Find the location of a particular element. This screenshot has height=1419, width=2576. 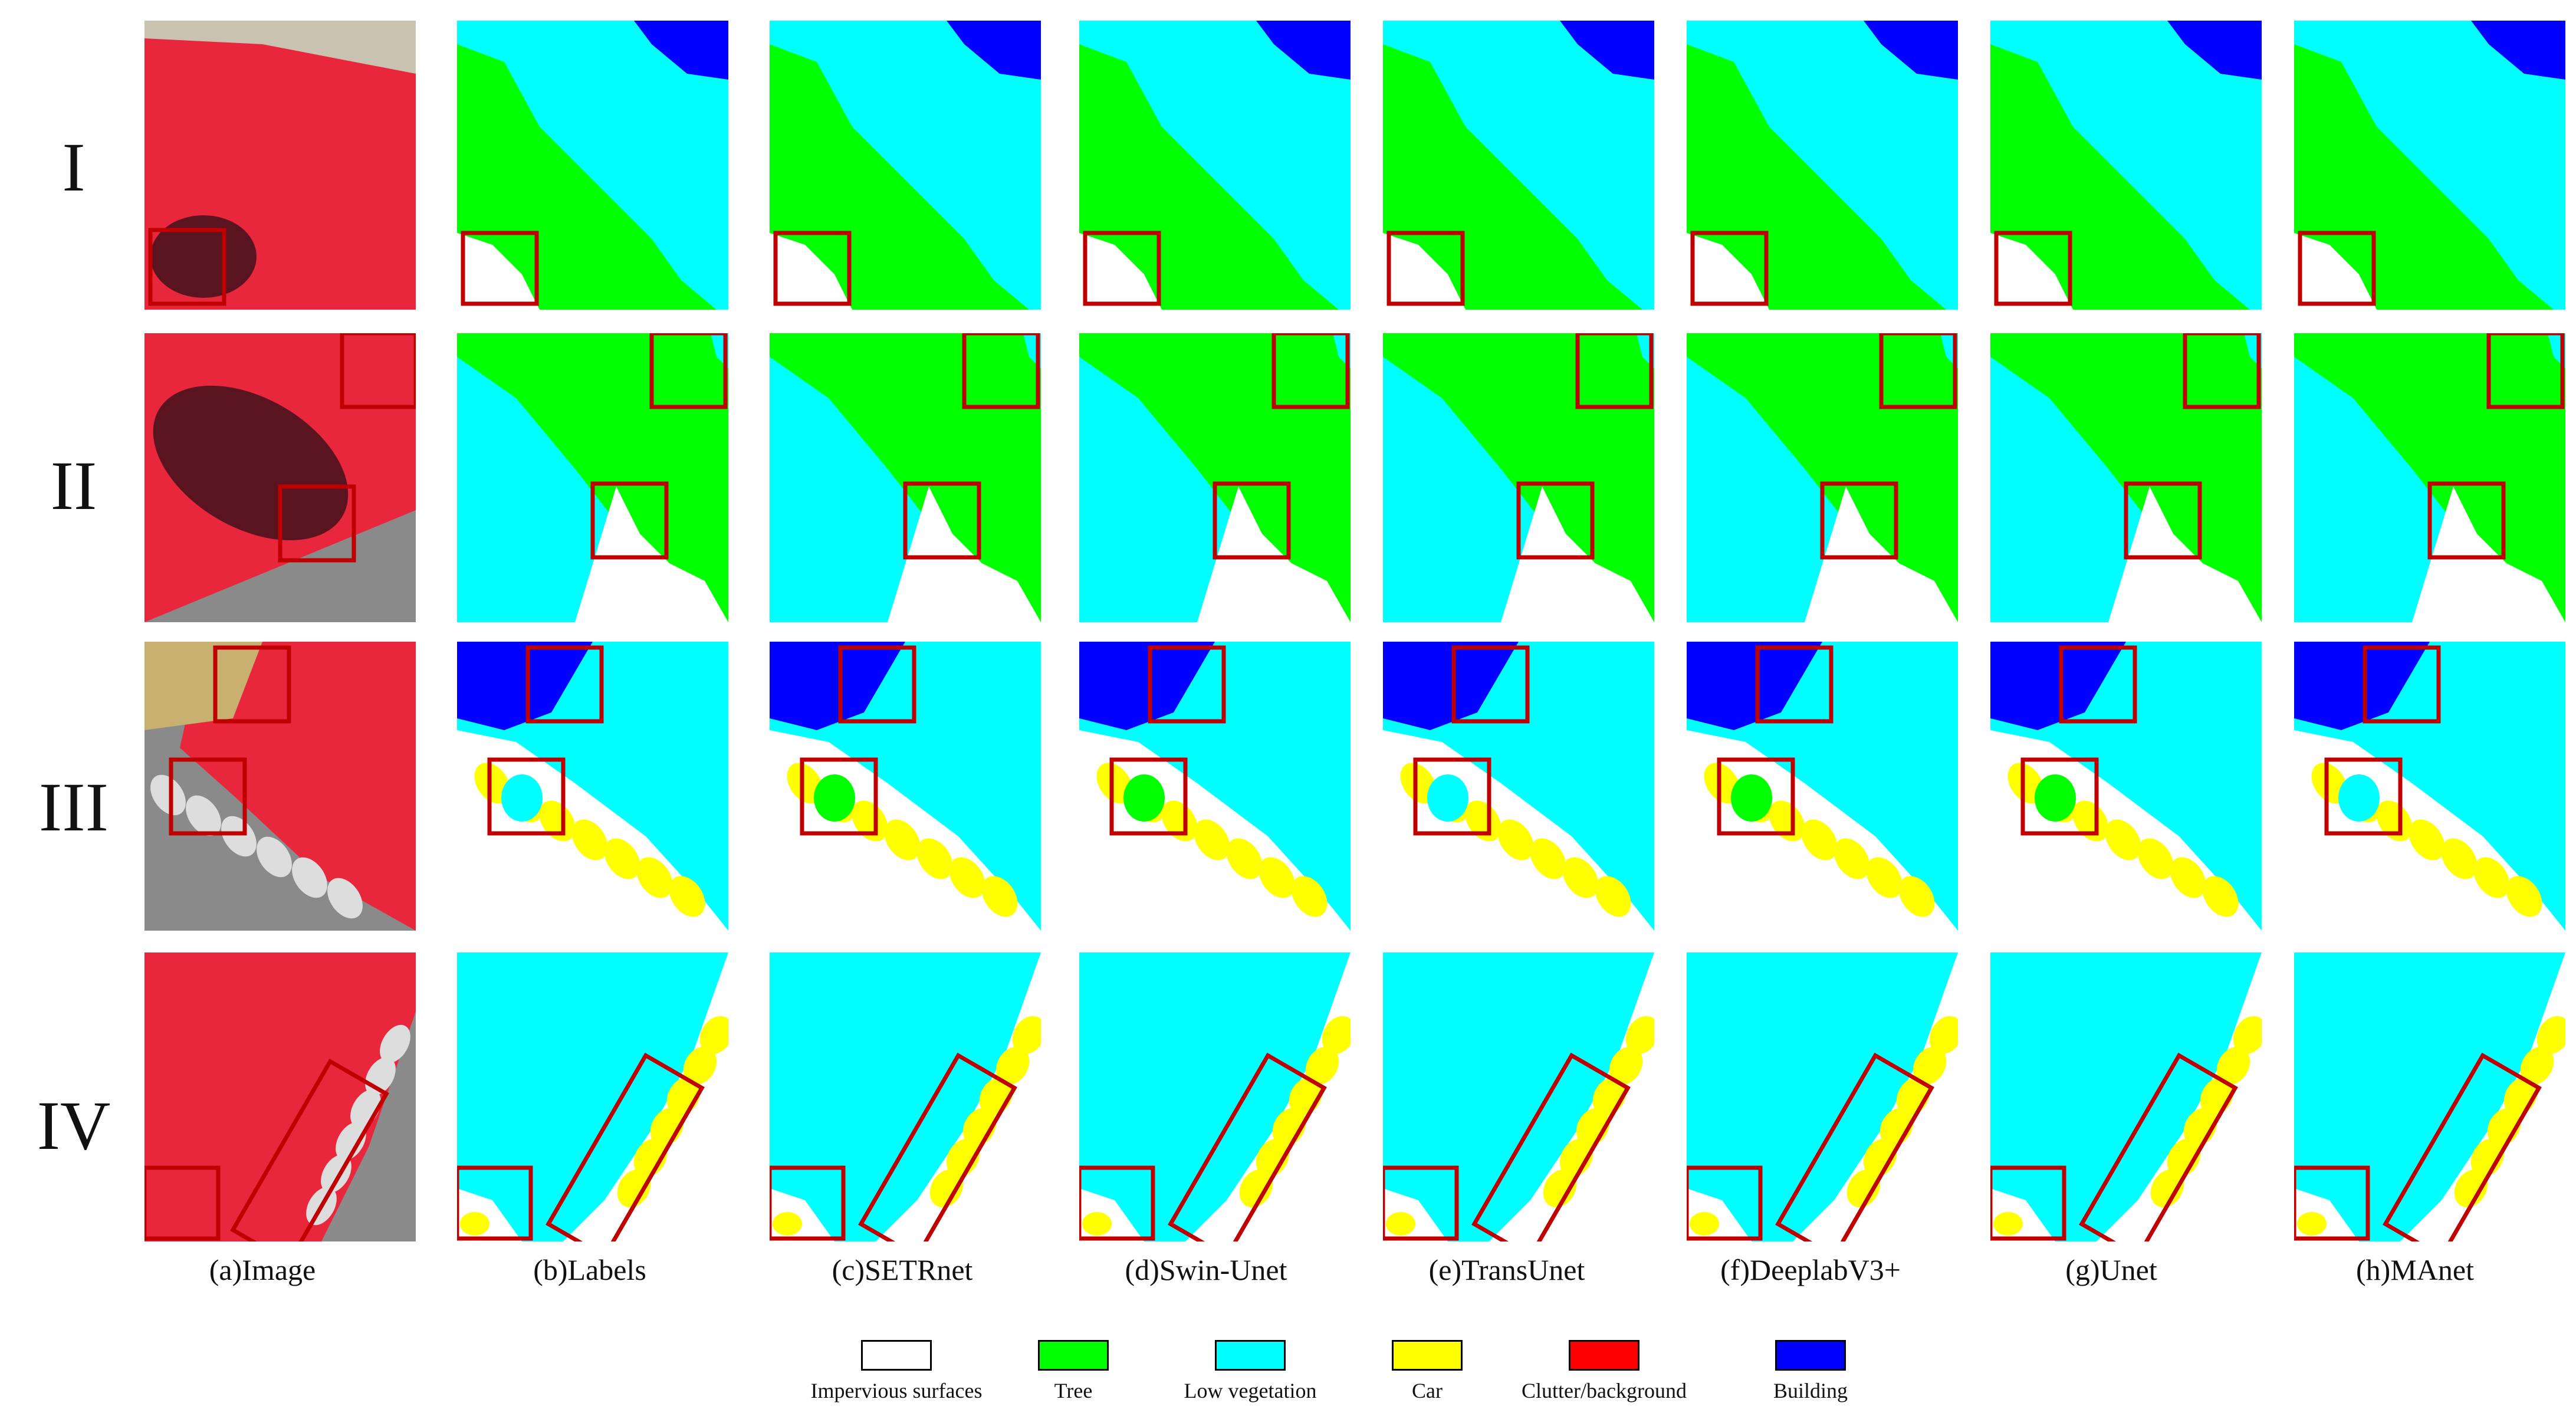

tile-row1-col7 is located at coordinates (2126, 165).